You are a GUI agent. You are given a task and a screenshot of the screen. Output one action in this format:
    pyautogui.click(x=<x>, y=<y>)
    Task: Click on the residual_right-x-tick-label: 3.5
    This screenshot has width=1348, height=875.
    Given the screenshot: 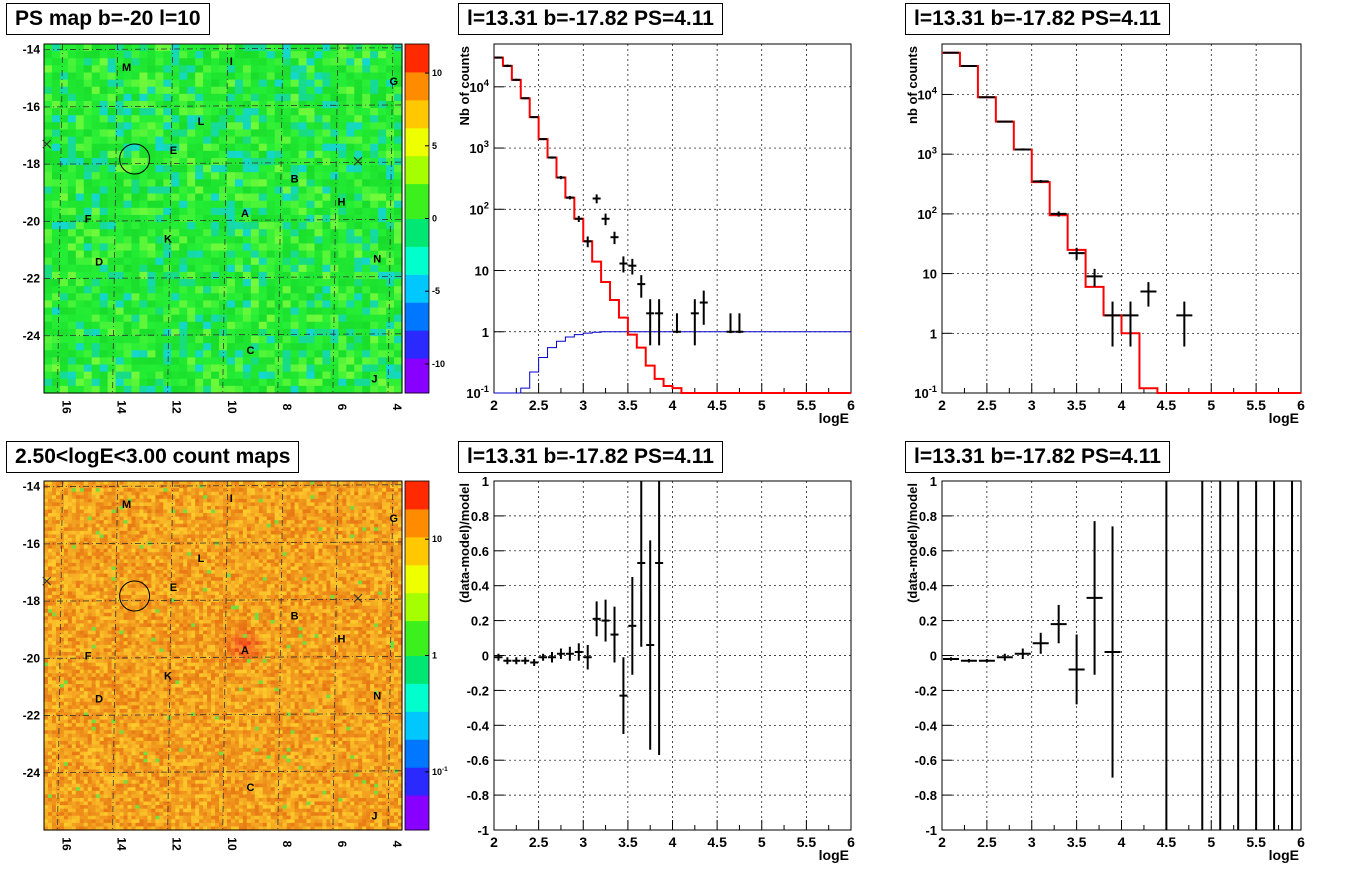 What is the action you would take?
    pyautogui.click(x=1077, y=842)
    